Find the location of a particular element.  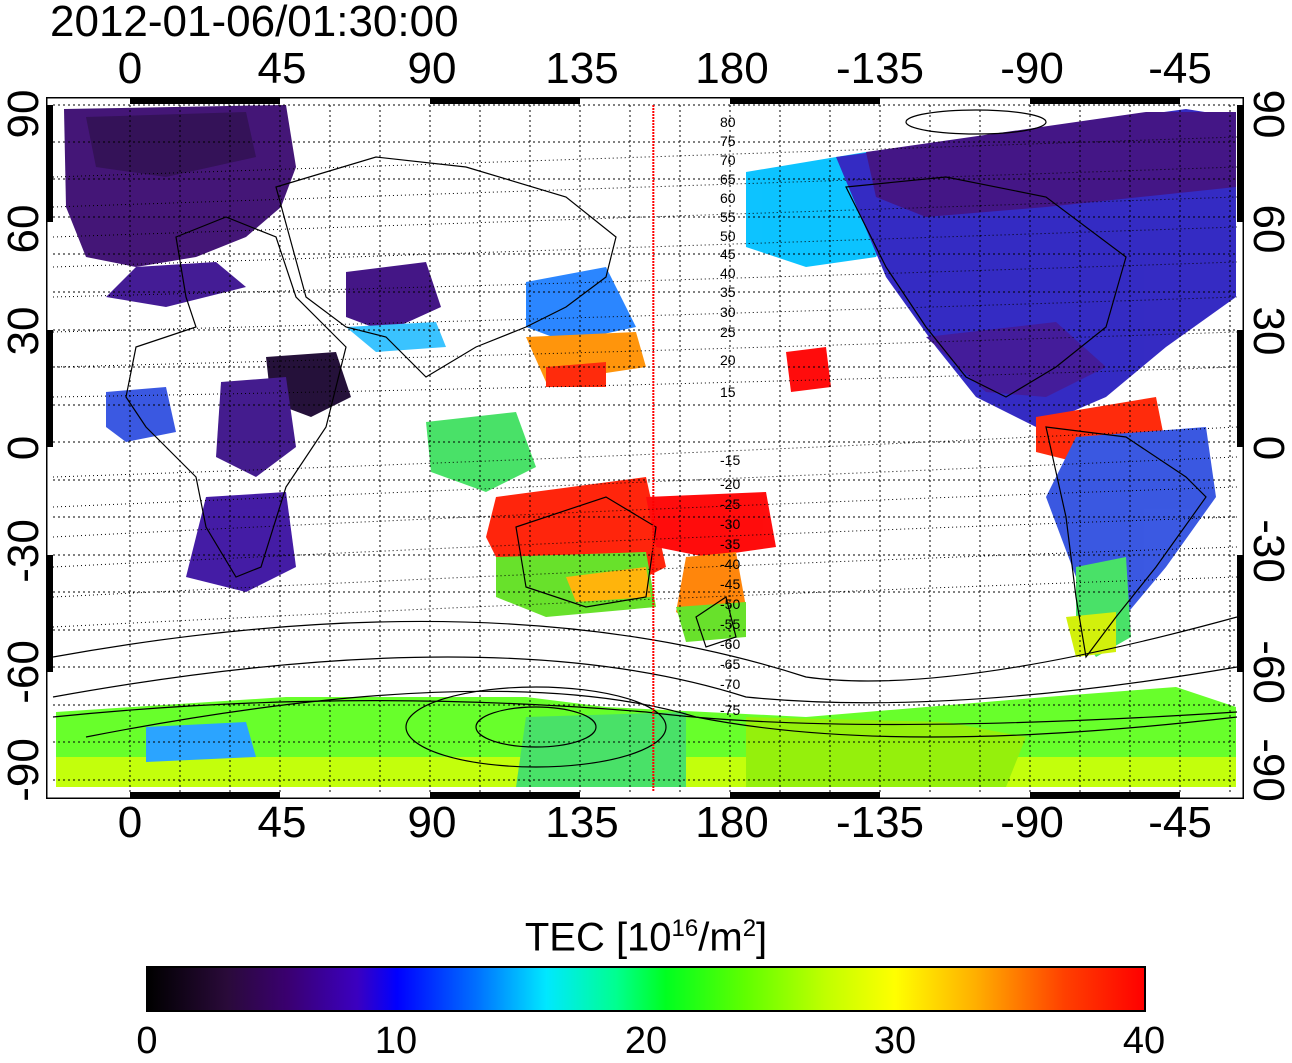

mlat-label: -50 is located at coordinates (730, 604).